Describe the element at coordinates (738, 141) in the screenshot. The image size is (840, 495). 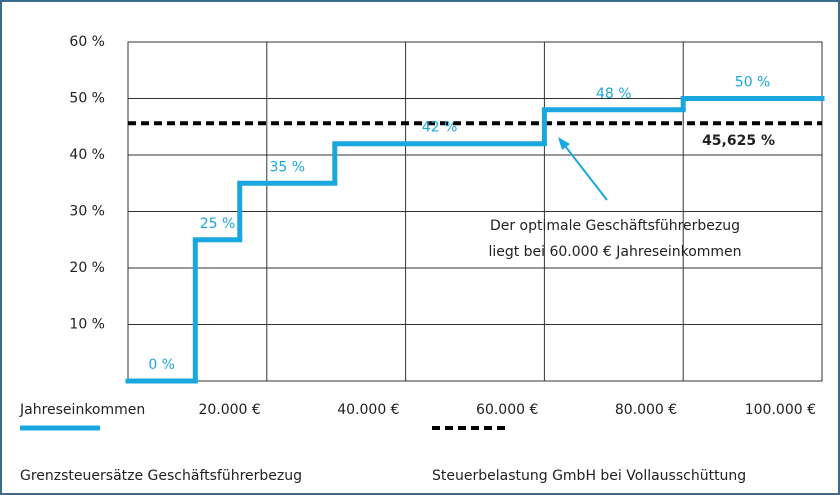
I see `reference-label: 45,625 %` at that location.